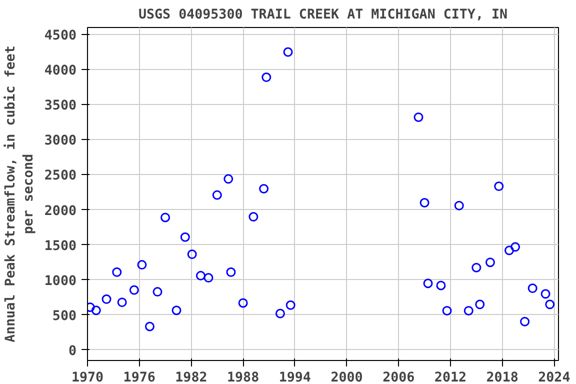 The width and height of the screenshot is (576, 384). I want to click on x-tick-label: 1970, so click(87, 377).